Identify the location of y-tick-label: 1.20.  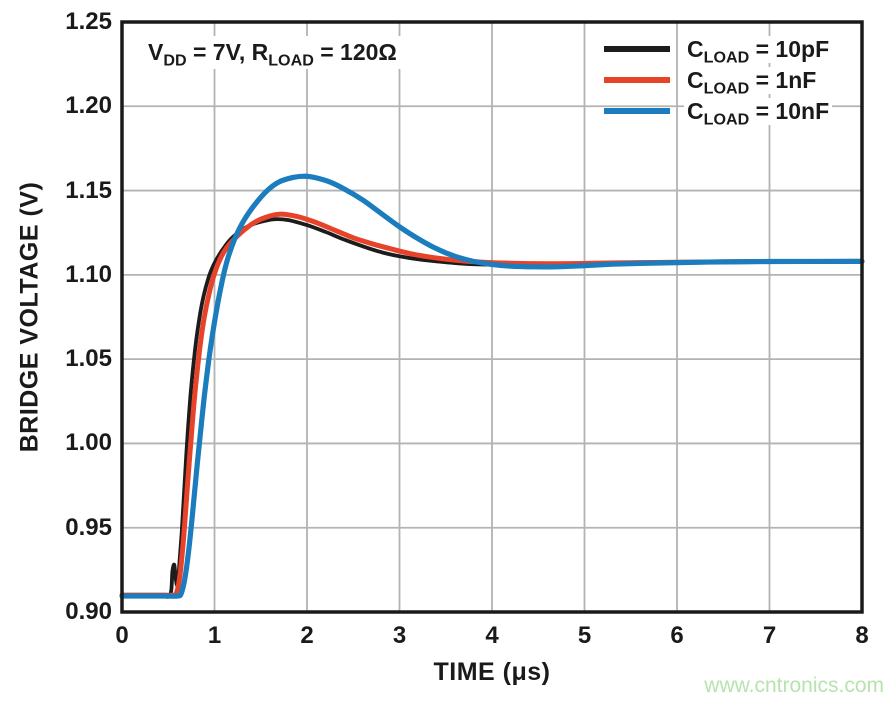
(88, 106).